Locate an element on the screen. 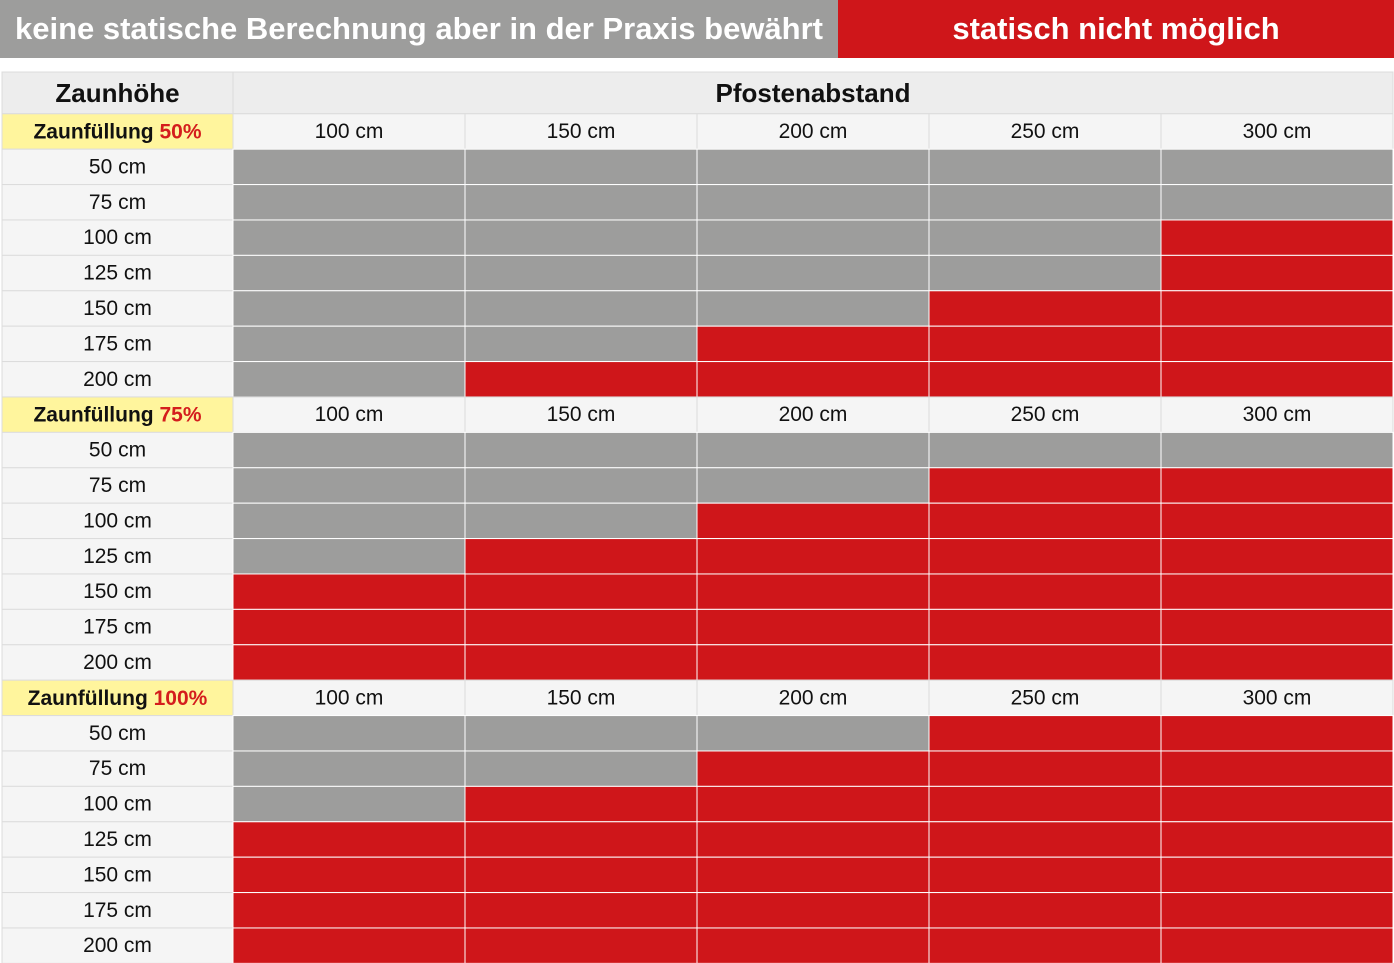  group-label: Zaunfüllung 50% is located at coordinates (117, 131).